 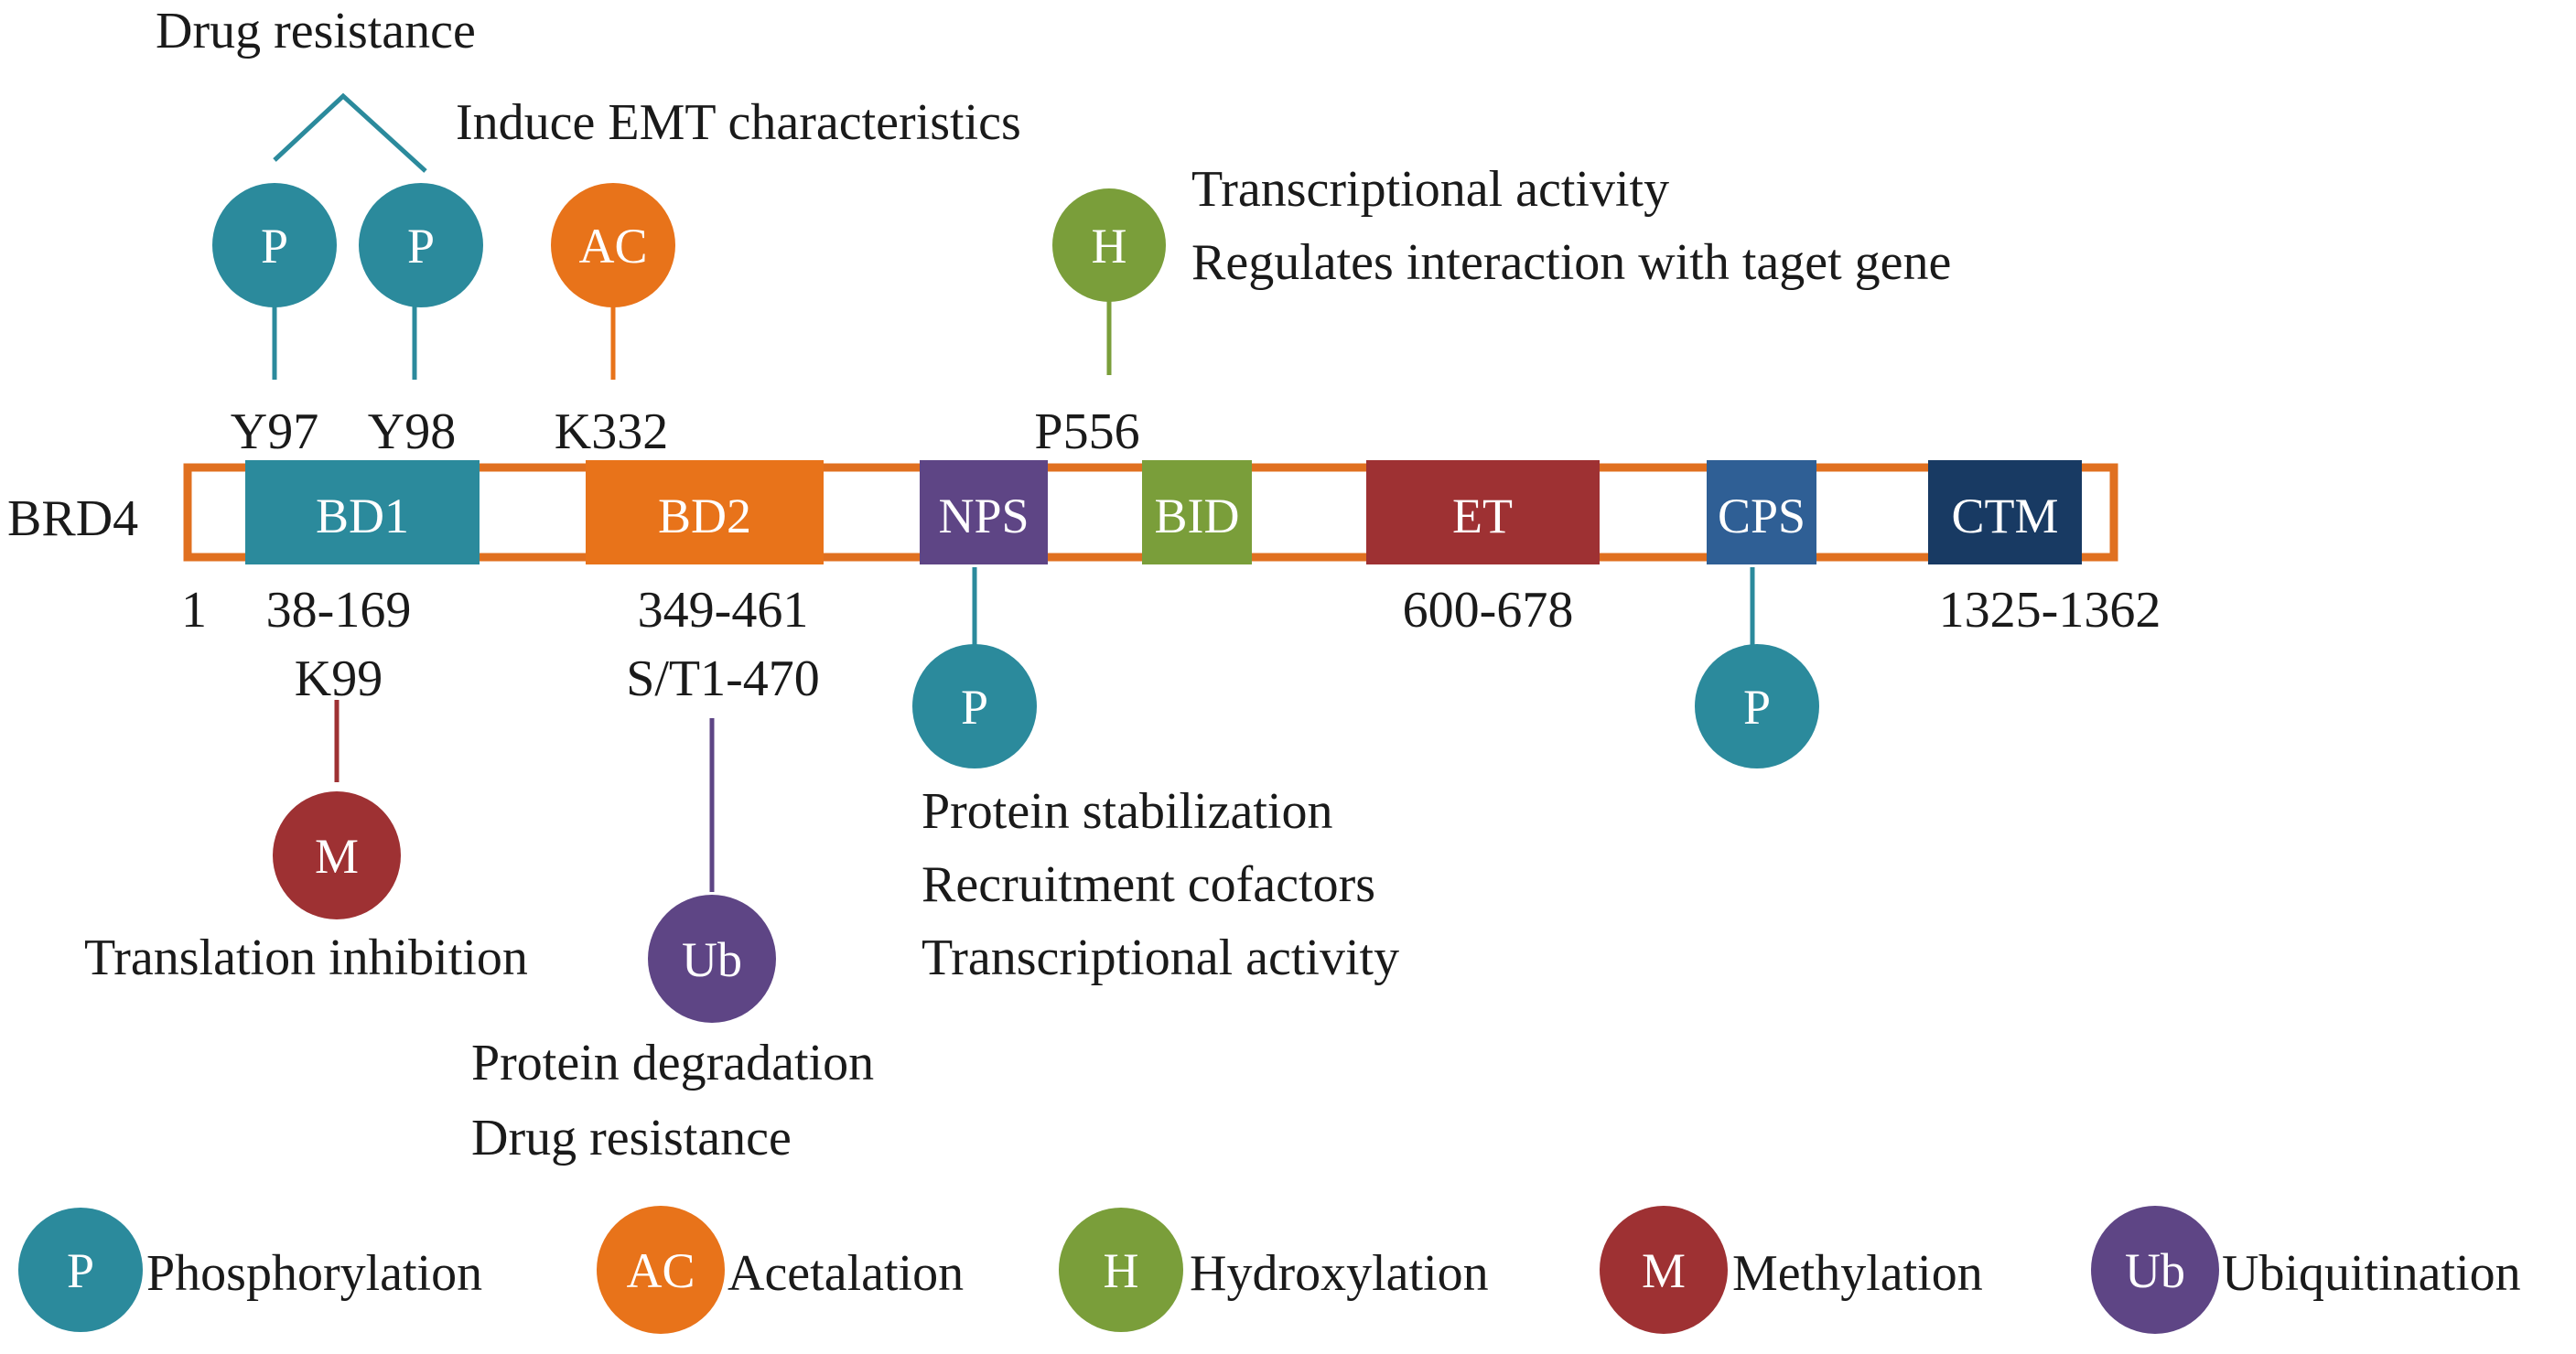 What do you see at coordinates (723, 610) in the screenshot?
I see `range-bd2: 349-461` at bounding box center [723, 610].